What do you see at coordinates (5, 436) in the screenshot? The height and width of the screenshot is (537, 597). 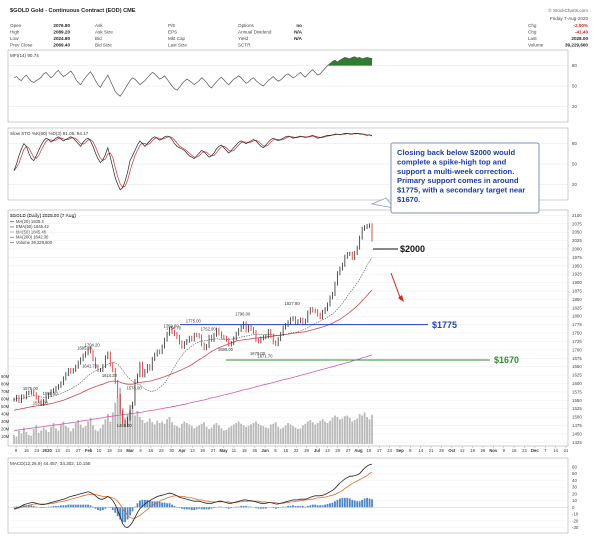 I see `volume-tick-label: 10M` at bounding box center [5, 436].